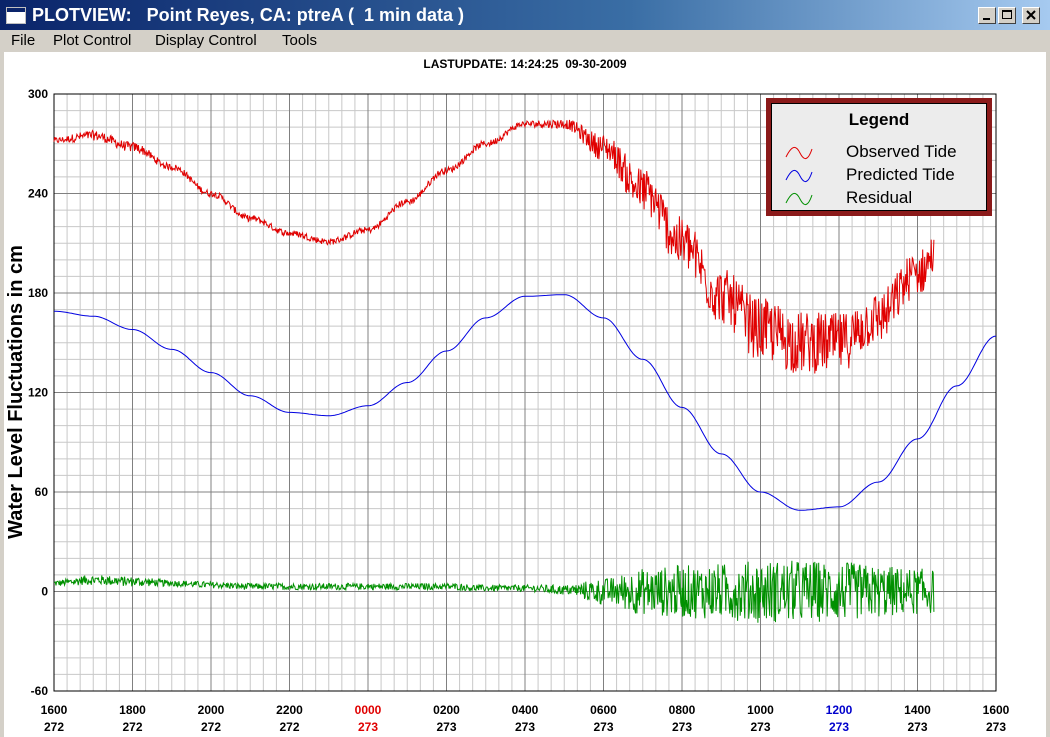 The height and width of the screenshot is (737, 1050). I want to click on minimize-button, so click(987, 15).